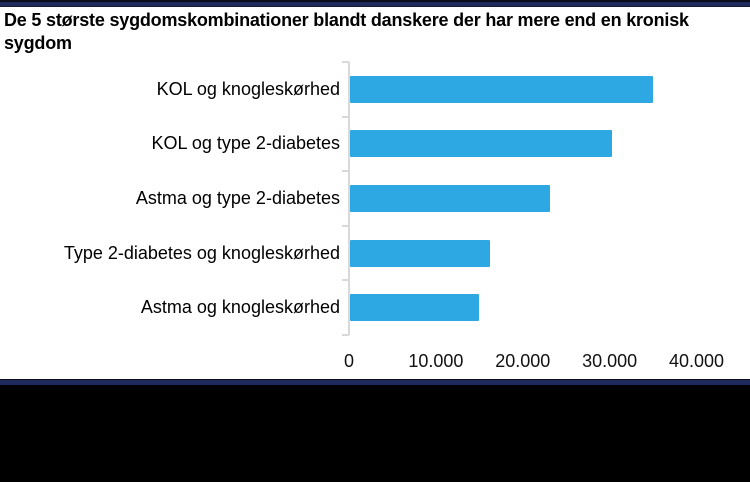  What do you see at coordinates (349, 198) in the screenshot?
I see `y-axis-line` at bounding box center [349, 198].